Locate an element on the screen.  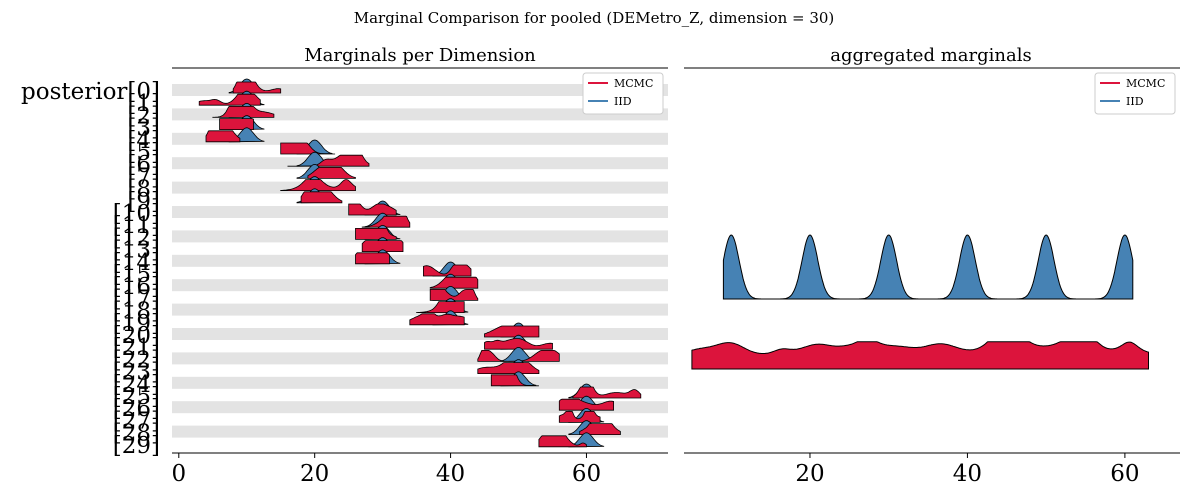
aggregated-iid-area is located at coordinates (928, 267).